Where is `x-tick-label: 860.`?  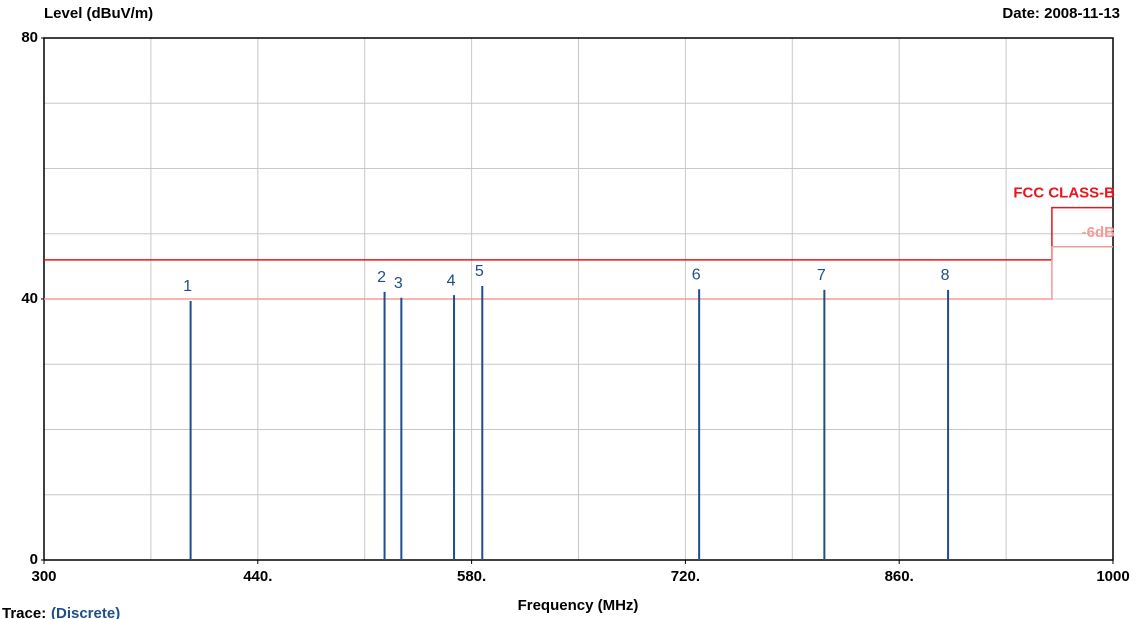 x-tick-label: 860. is located at coordinates (899, 576).